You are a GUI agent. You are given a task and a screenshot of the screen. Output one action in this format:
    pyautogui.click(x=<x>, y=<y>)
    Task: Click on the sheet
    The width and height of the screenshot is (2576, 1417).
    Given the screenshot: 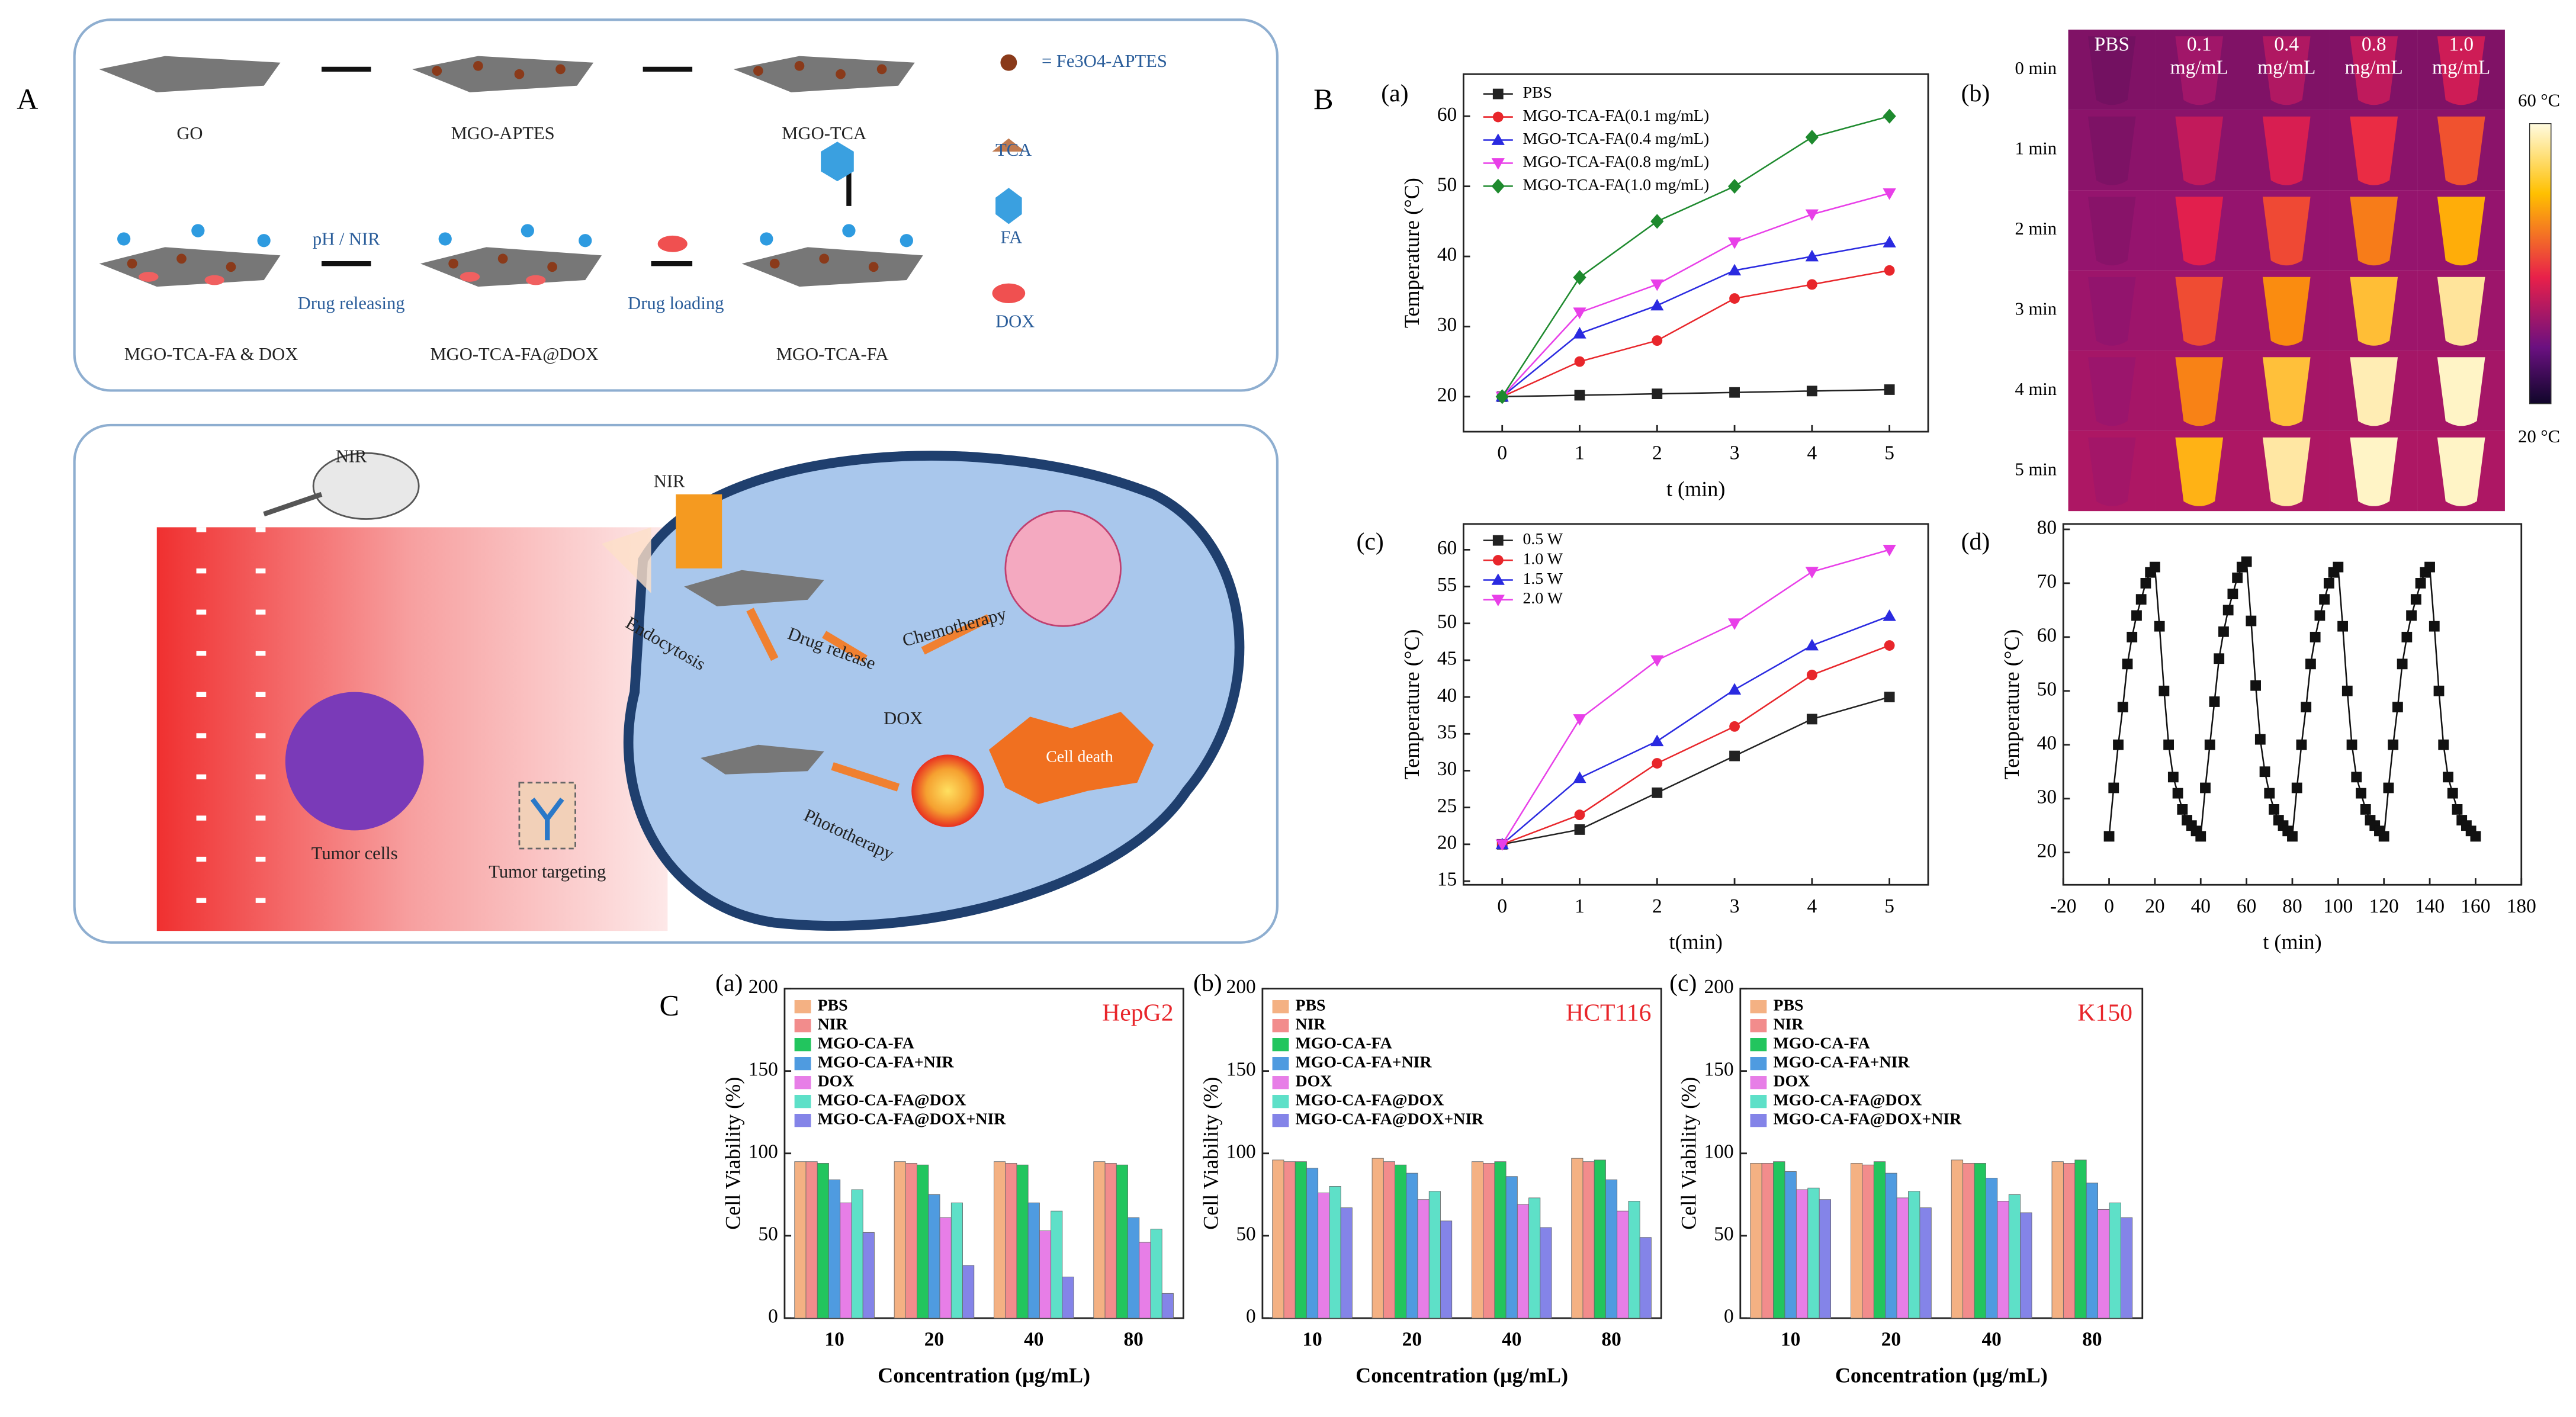 What is the action you would take?
    pyautogui.click(x=762, y=759)
    